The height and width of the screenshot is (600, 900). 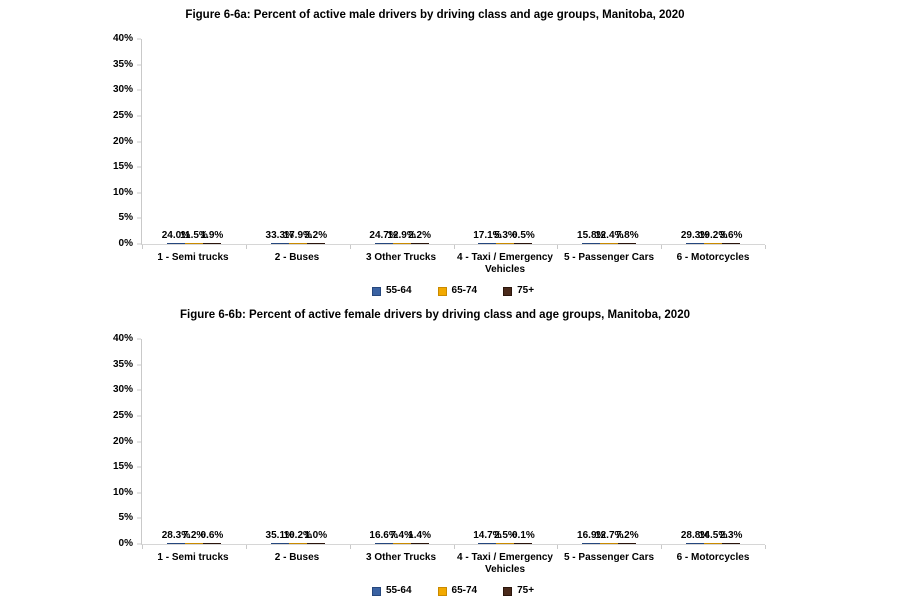 What do you see at coordinates (505, 237) in the screenshot?
I see `bar-age-65-74: 5.3%` at bounding box center [505, 237].